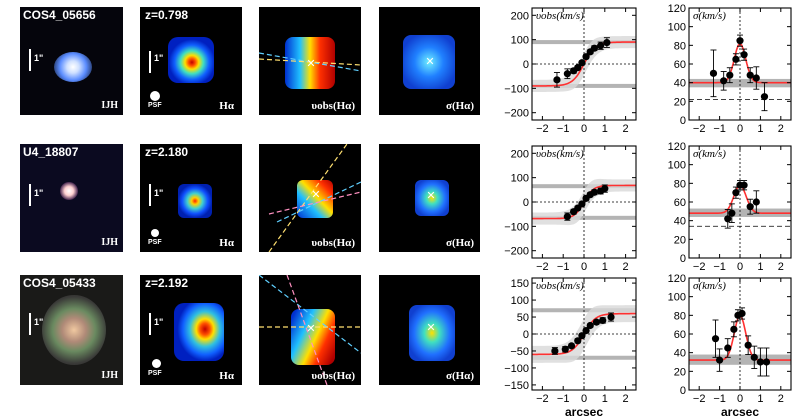 Image resolution: width=801 pixels, height=420 pixels. I want to click on velocity-map-label: υobs(Hα), so click(333, 106).